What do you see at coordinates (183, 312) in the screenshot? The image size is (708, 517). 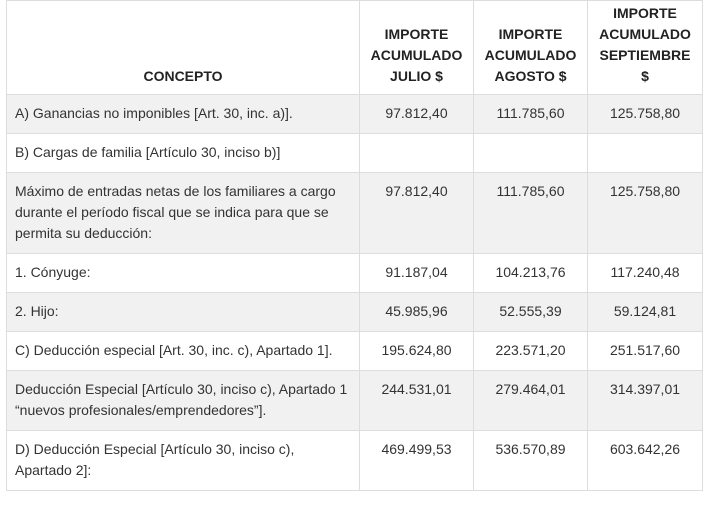 I see `cell-concept: 2. Hijo:` at bounding box center [183, 312].